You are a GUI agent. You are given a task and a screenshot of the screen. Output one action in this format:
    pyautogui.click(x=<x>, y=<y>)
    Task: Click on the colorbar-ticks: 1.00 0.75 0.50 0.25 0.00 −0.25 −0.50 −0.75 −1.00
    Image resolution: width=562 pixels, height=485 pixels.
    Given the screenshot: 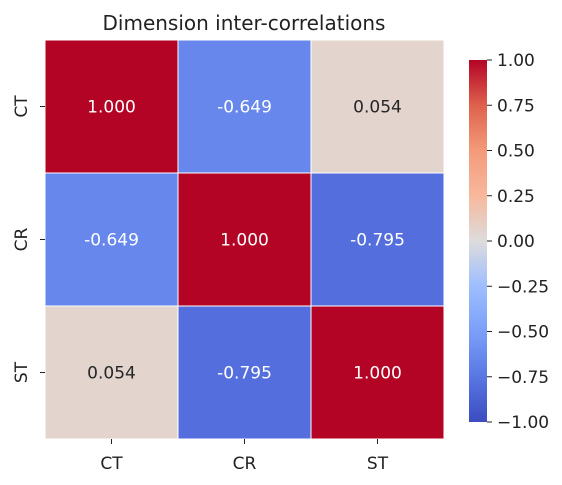 What is the action you would take?
    pyautogui.click(x=518, y=242)
    